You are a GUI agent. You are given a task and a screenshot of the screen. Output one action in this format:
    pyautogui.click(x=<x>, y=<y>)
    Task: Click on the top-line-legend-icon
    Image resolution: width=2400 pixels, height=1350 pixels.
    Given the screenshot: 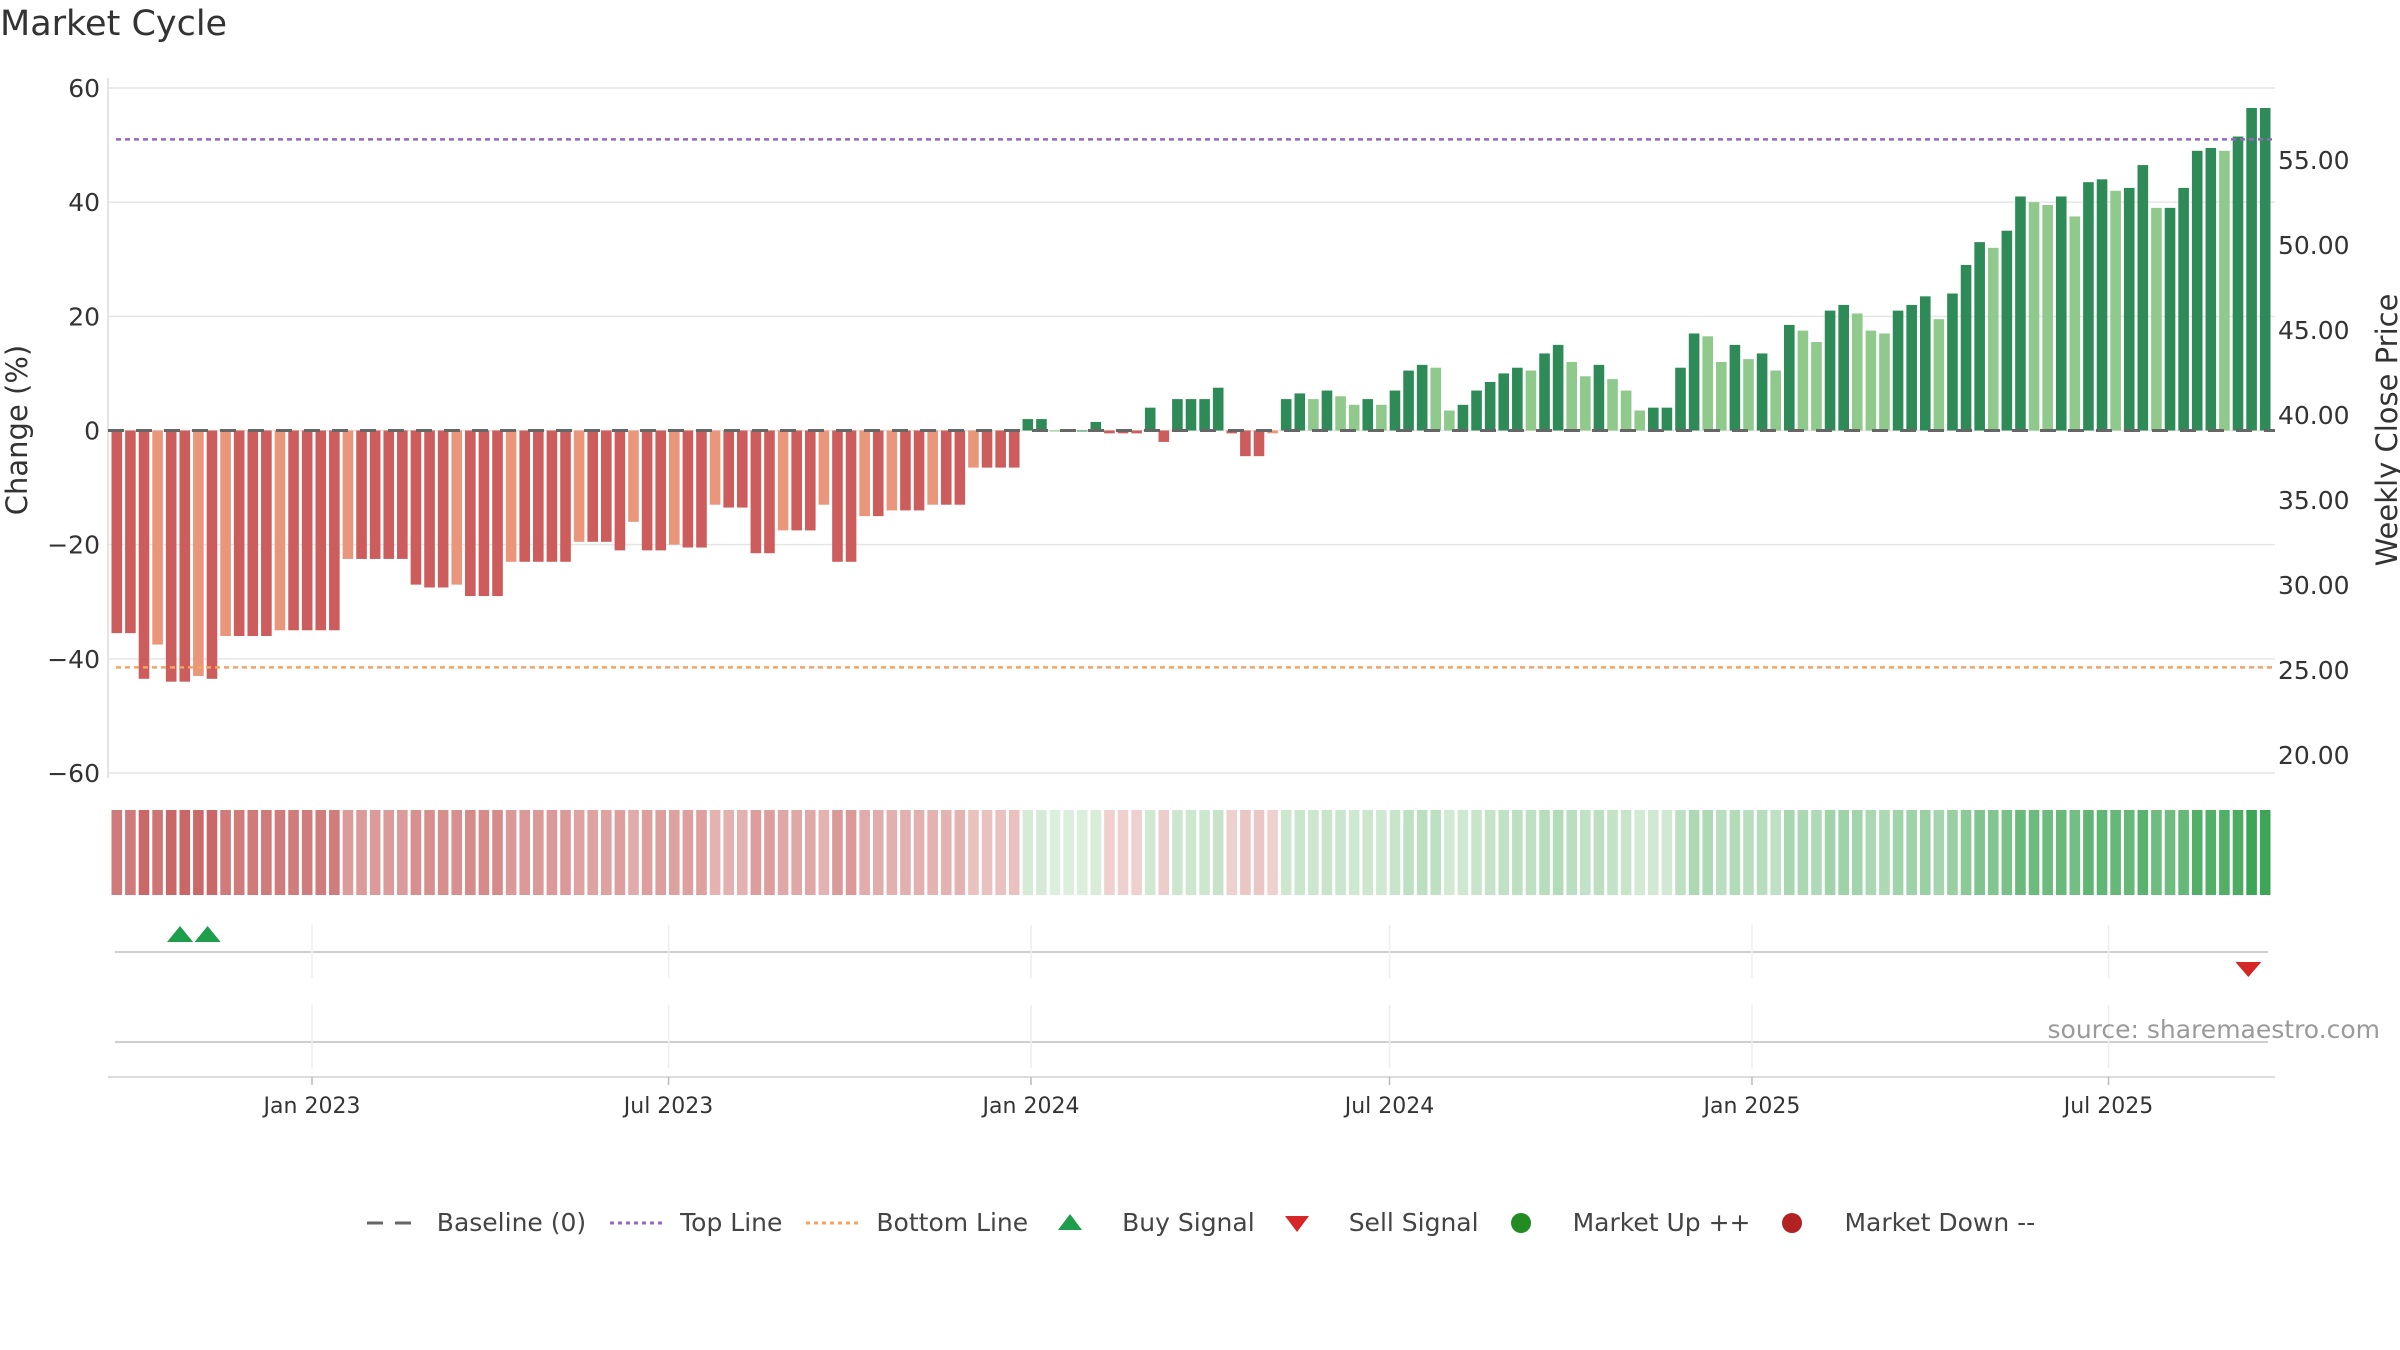 What is the action you would take?
    pyautogui.click(x=637, y=1222)
    